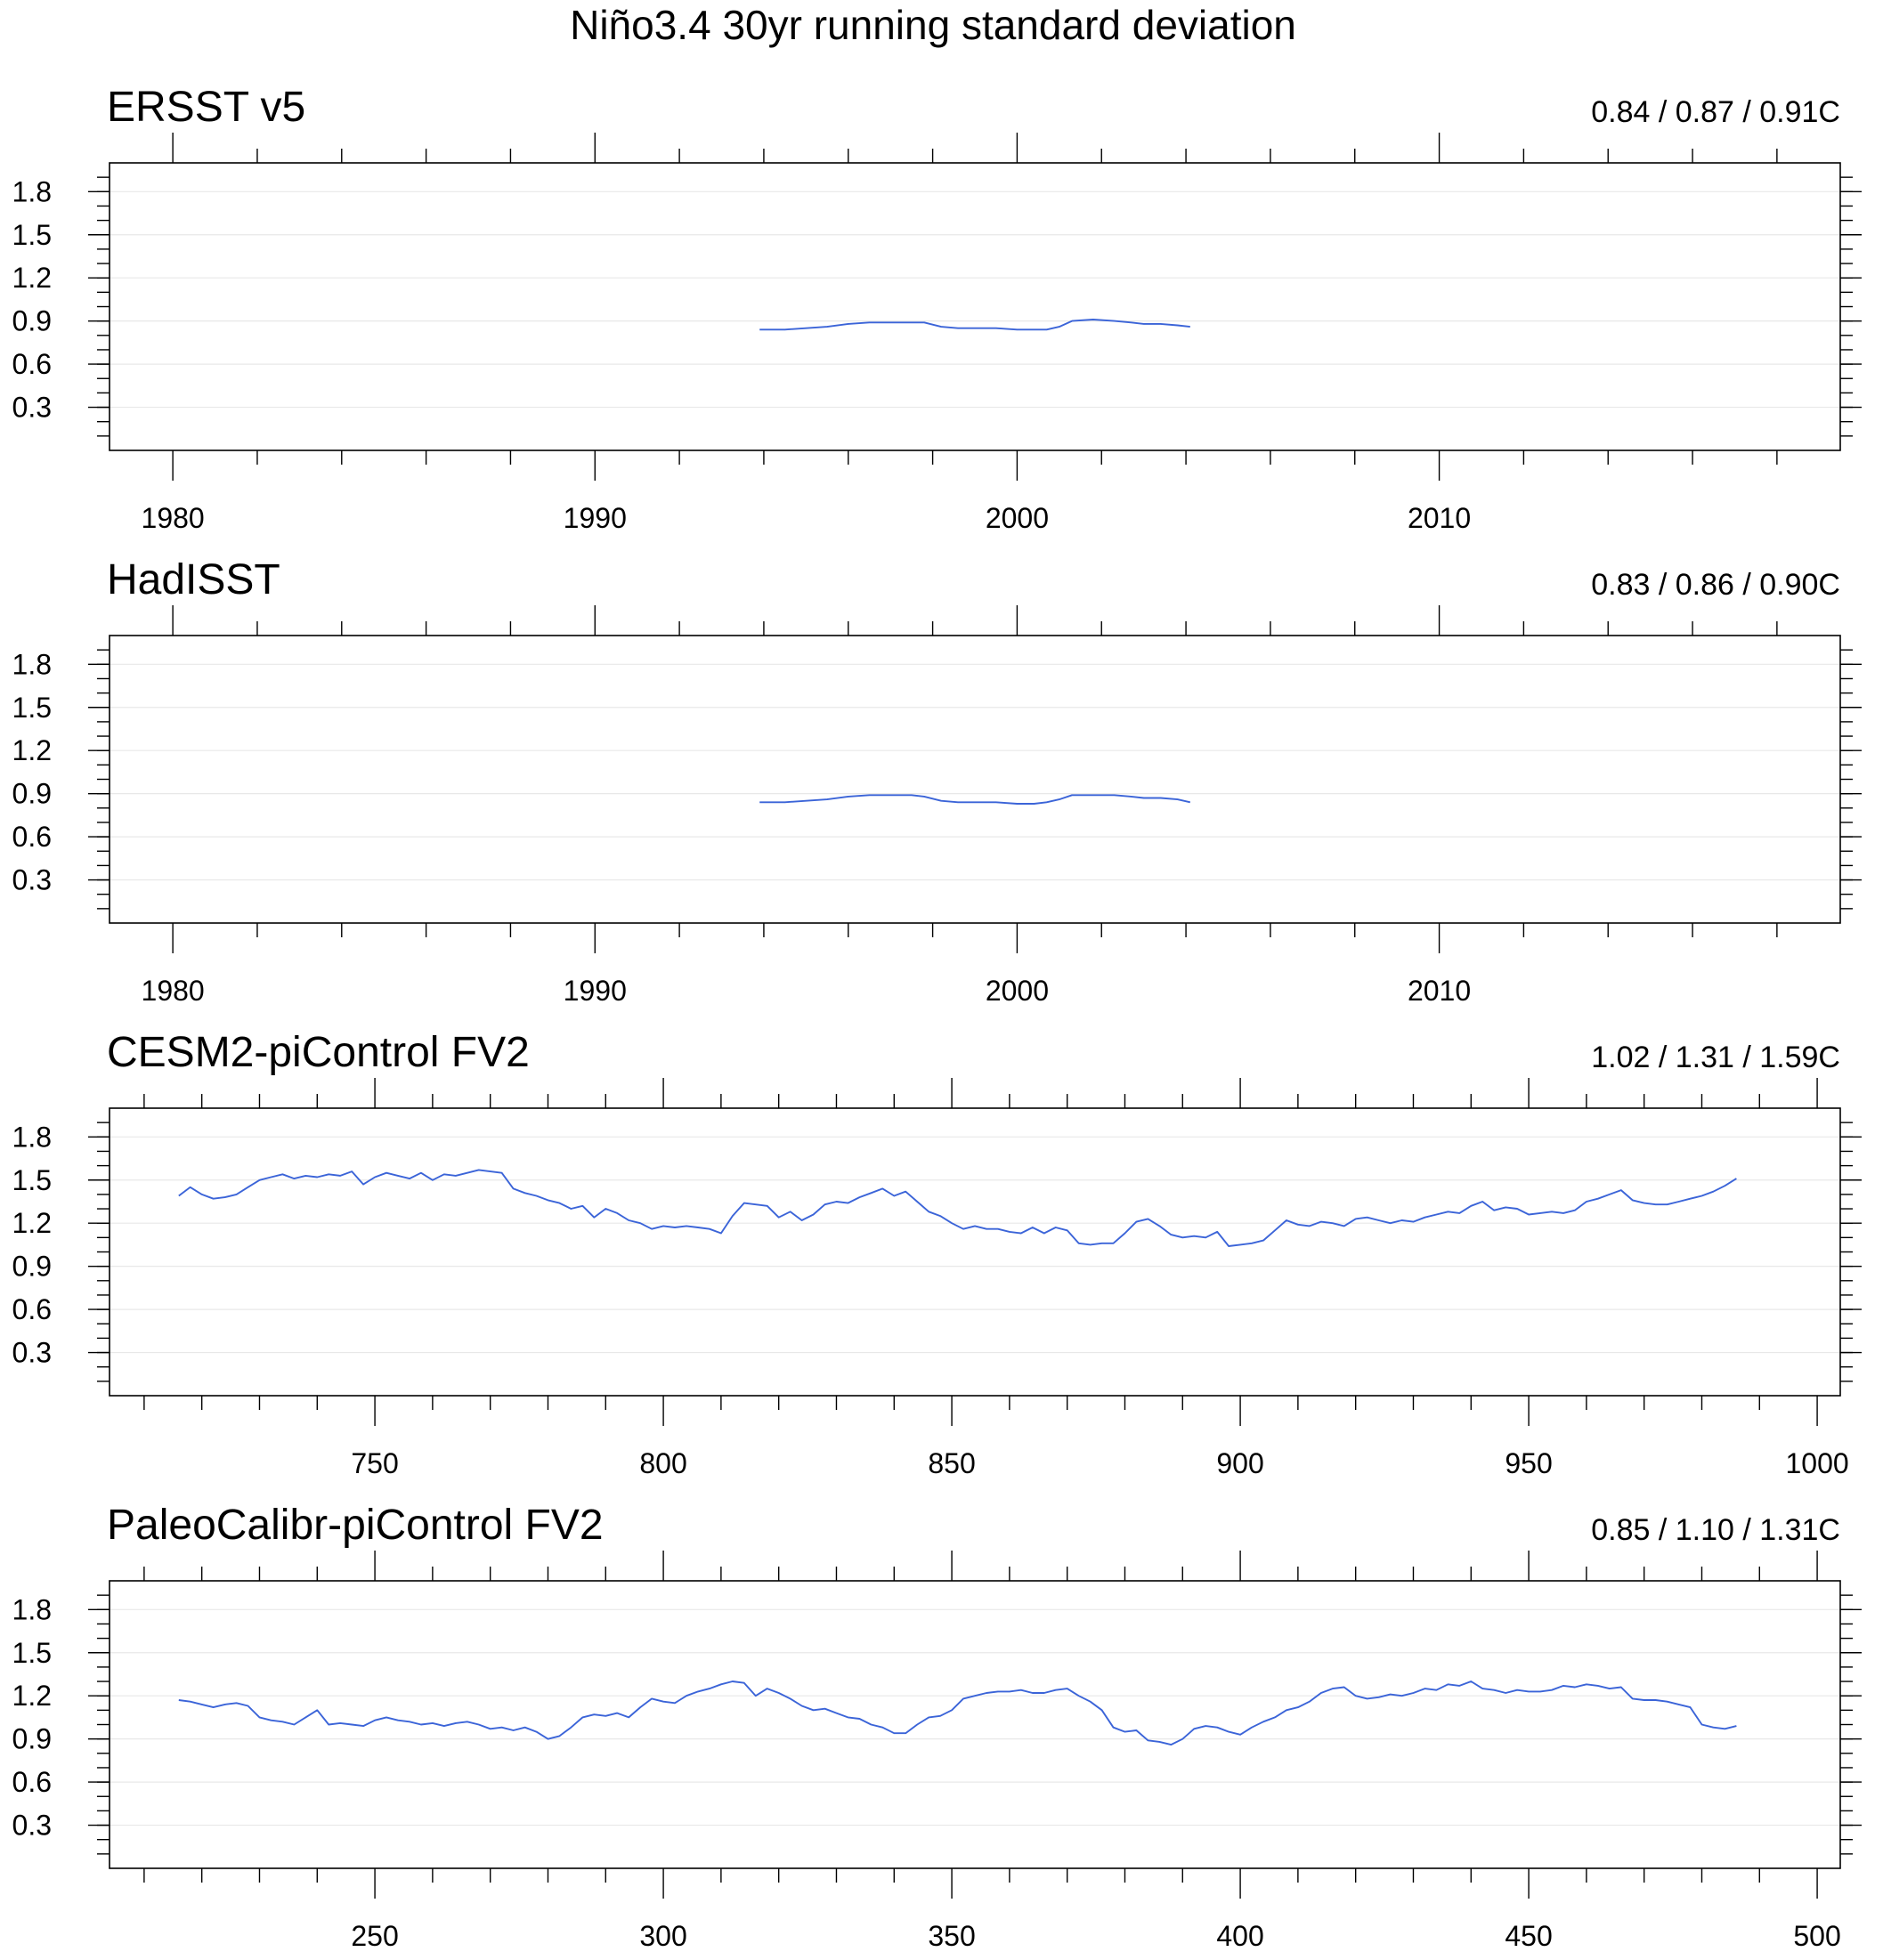  What do you see at coordinates (374, 1463) in the screenshot?
I see `x-tick-label: 750` at bounding box center [374, 1463].